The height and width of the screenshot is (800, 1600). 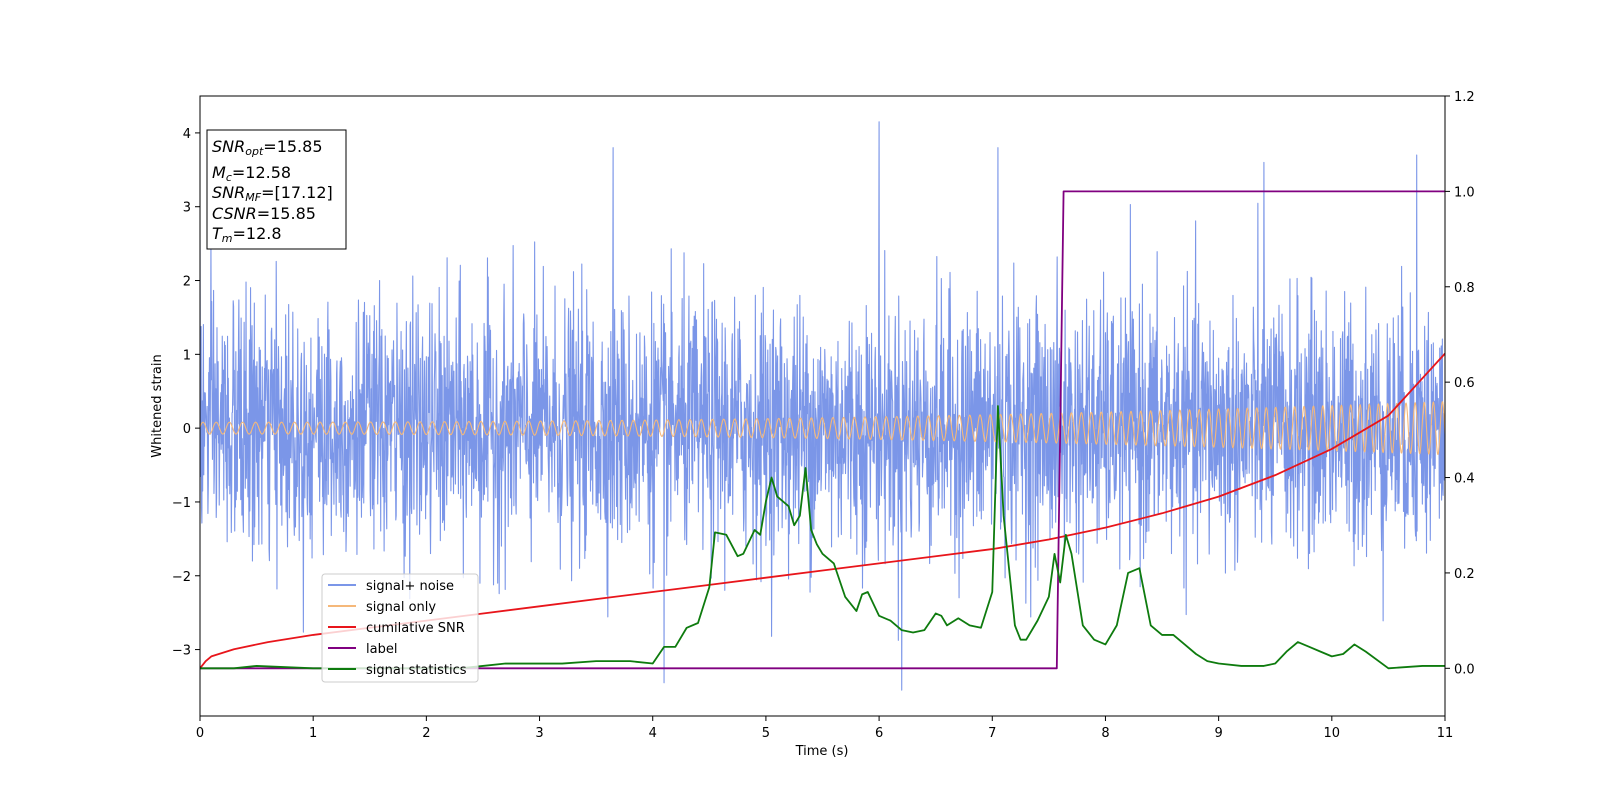 I want to click on y-right-tick-label: 1.2, so click(x=1464, y=97).